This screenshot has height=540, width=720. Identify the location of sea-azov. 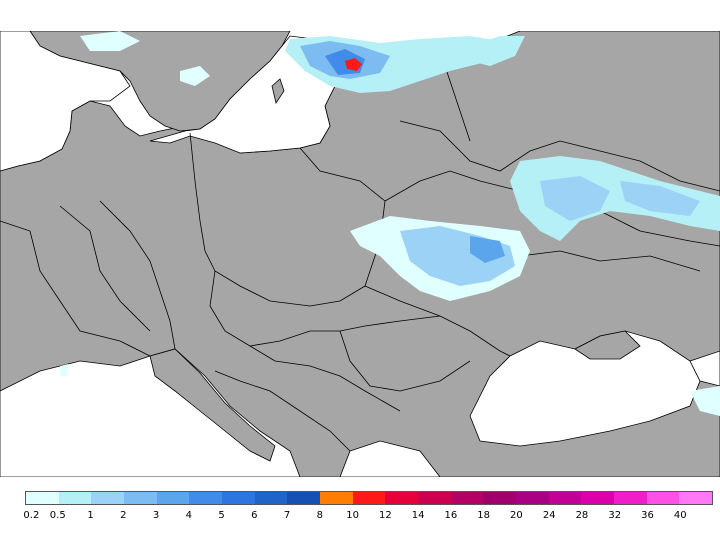
(704, 368).